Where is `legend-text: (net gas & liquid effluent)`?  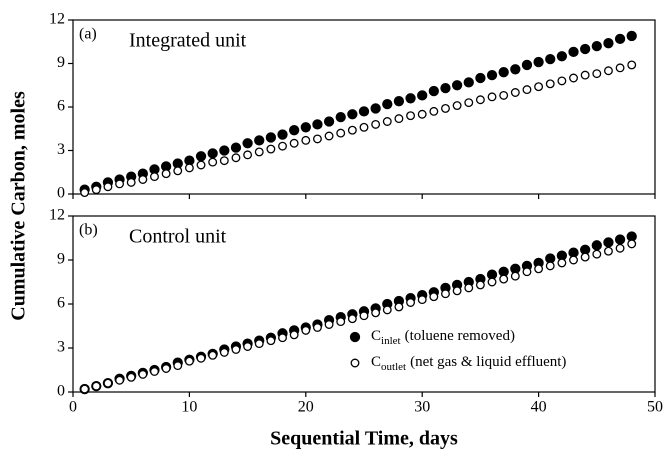
legend-text: (net gas & liquid effluent) is located at coordinates (488, 362).